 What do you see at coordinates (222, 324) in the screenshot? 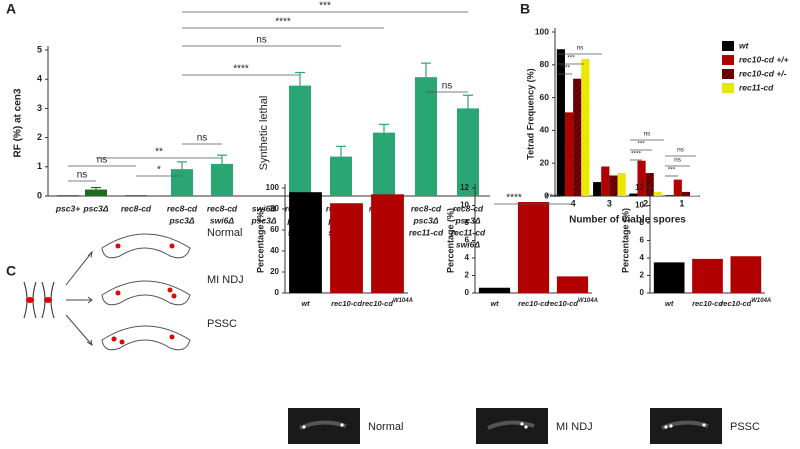
I see `outcome-label: PSSC` at bounding box center [222, 324].